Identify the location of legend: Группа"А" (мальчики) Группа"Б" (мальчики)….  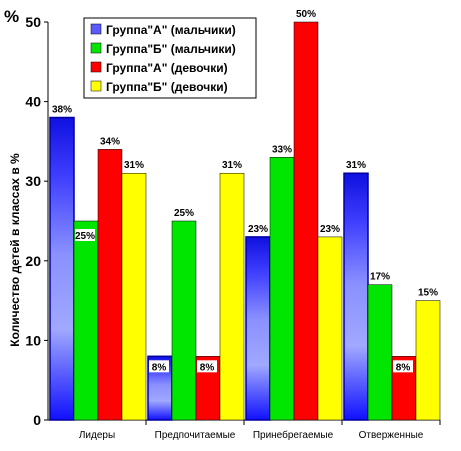
(170, 58).